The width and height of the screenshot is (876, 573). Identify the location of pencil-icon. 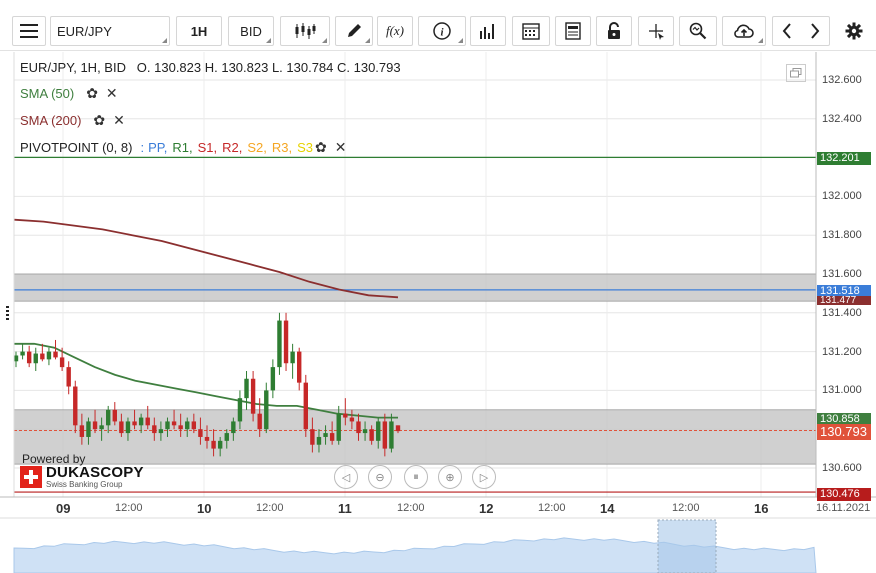
(354, 30).